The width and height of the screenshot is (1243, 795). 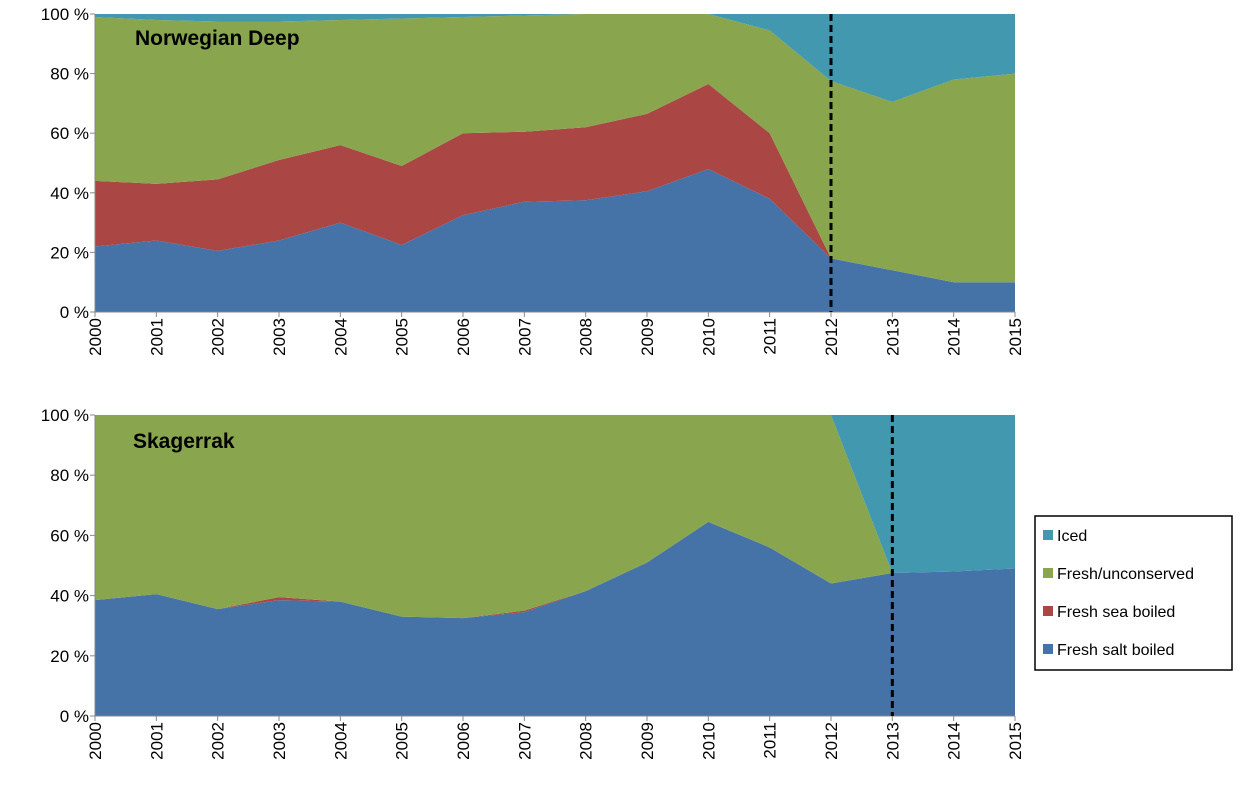 What do you see at coordinates (184, 441) in the screenshot?
I see `chart-title: Skagerrak` at bounding box center [184, 441].